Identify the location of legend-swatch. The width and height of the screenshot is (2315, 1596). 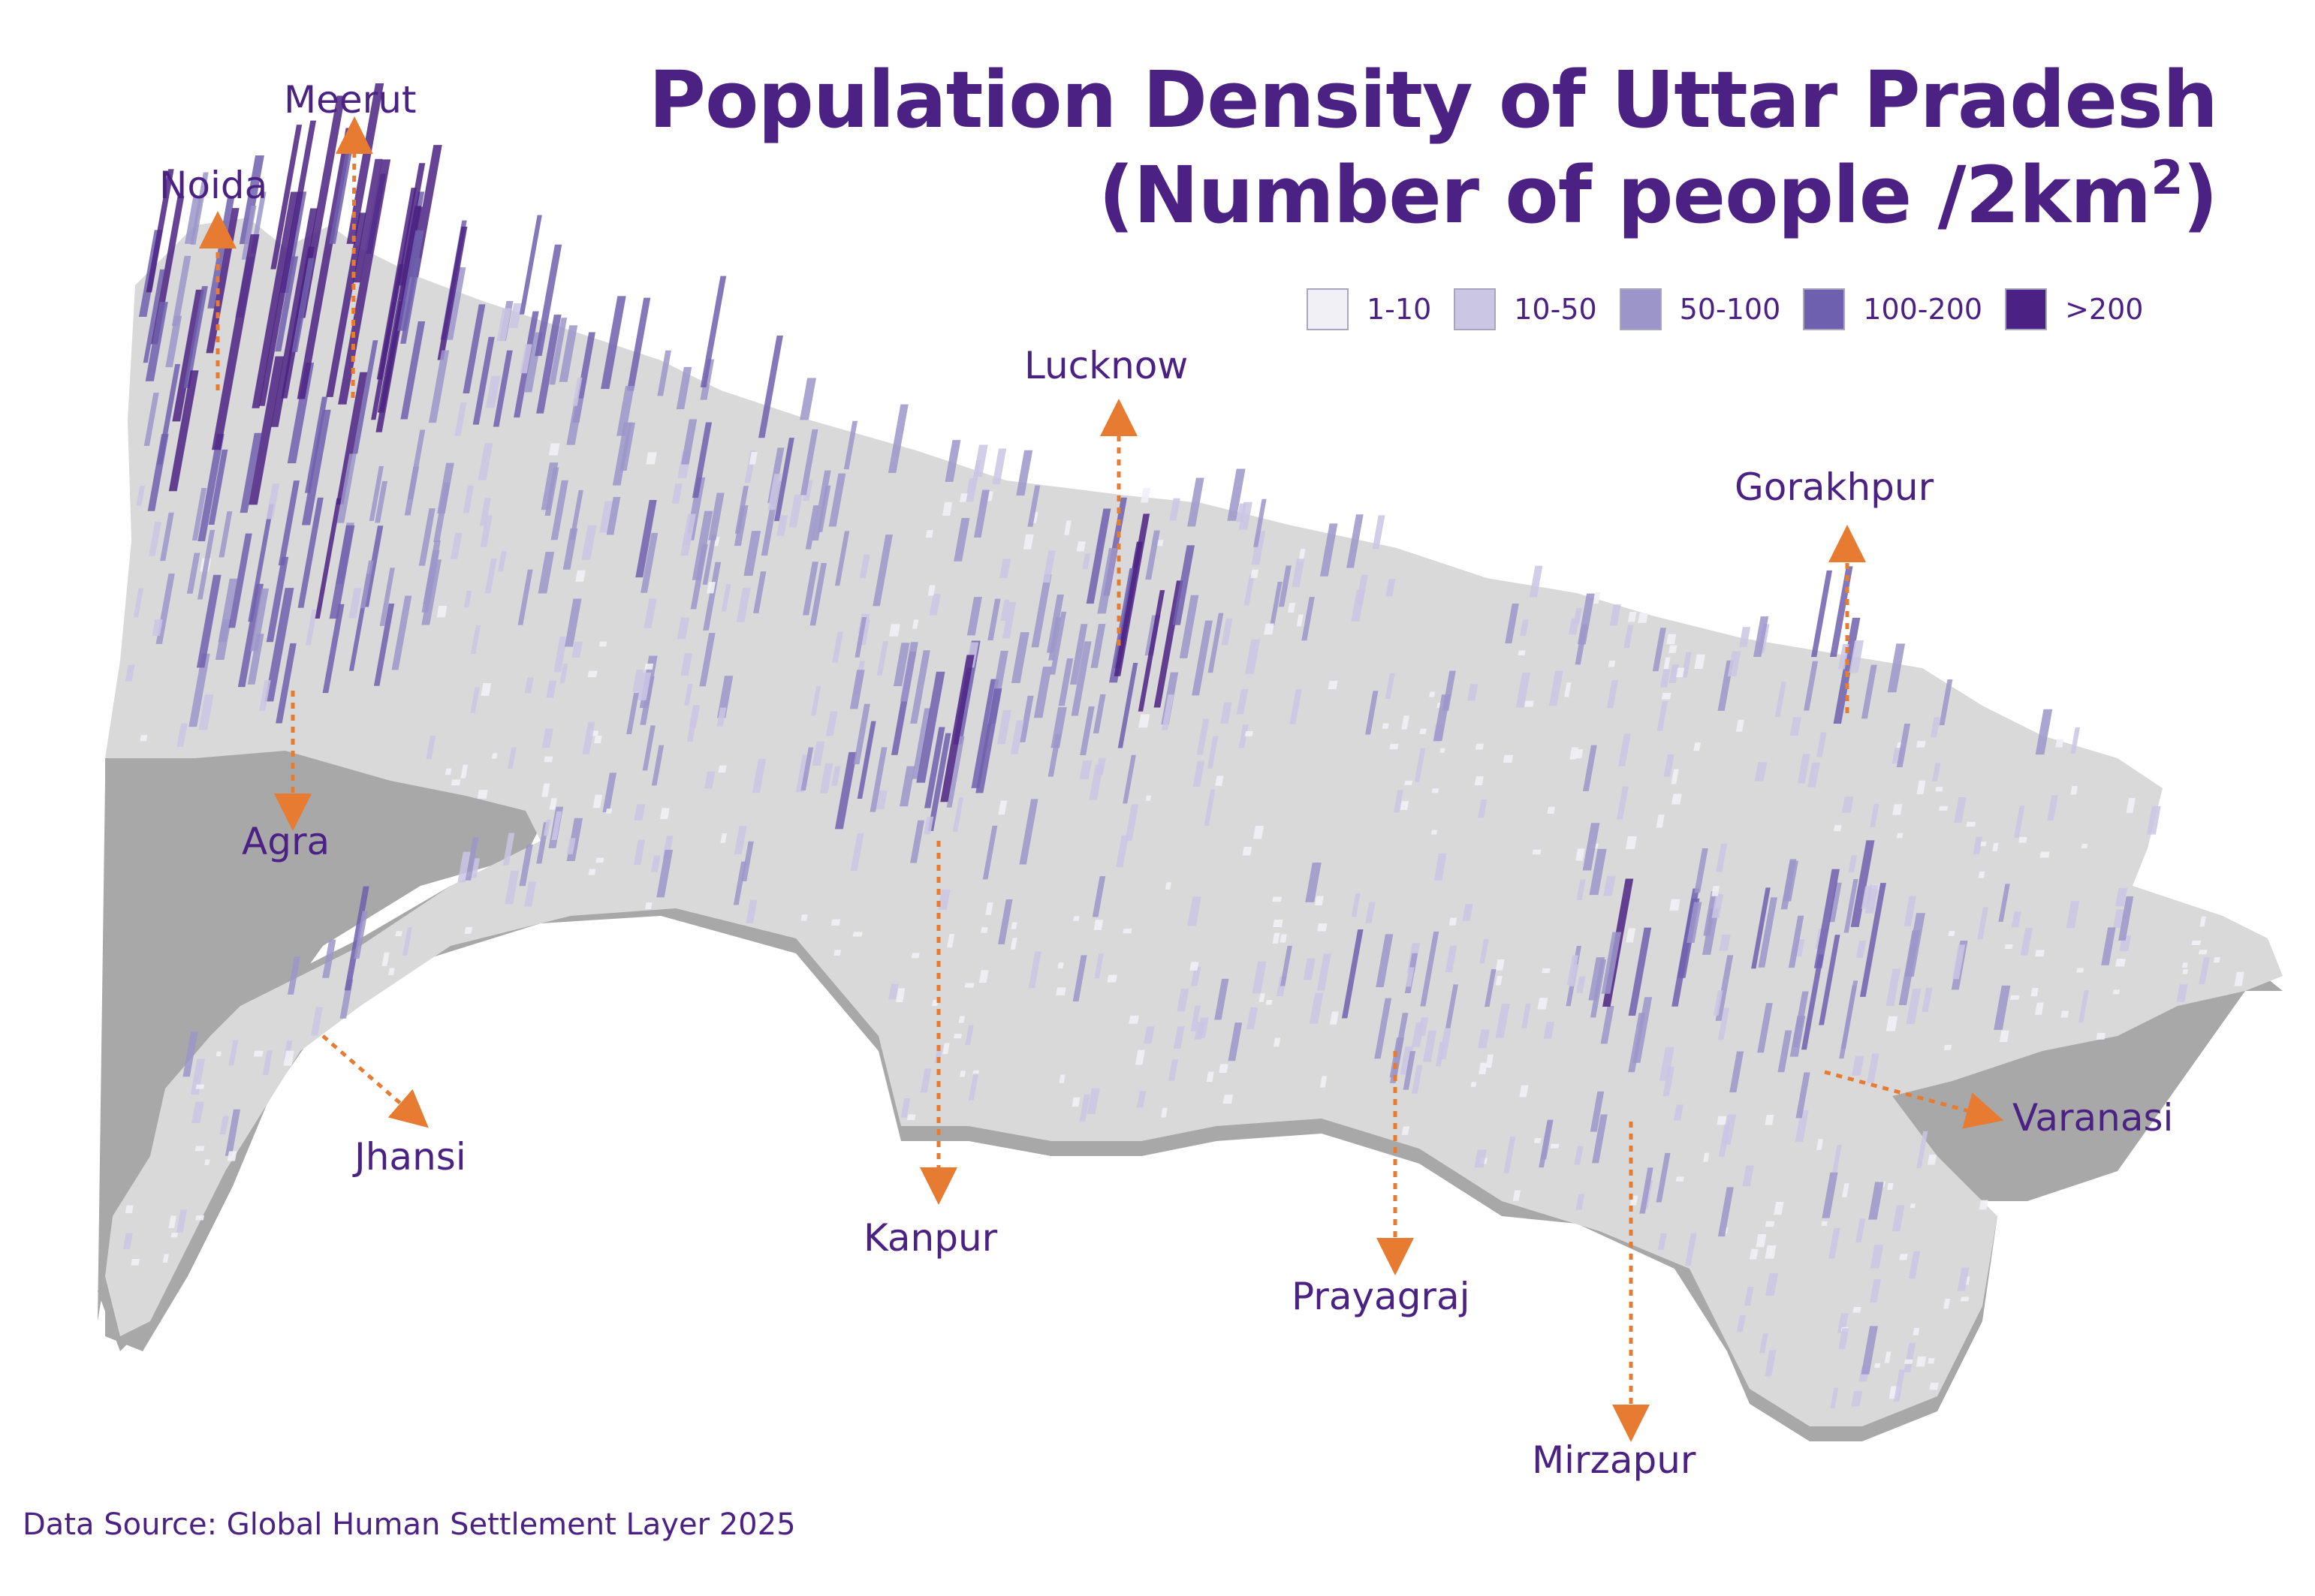
(1475, 309).